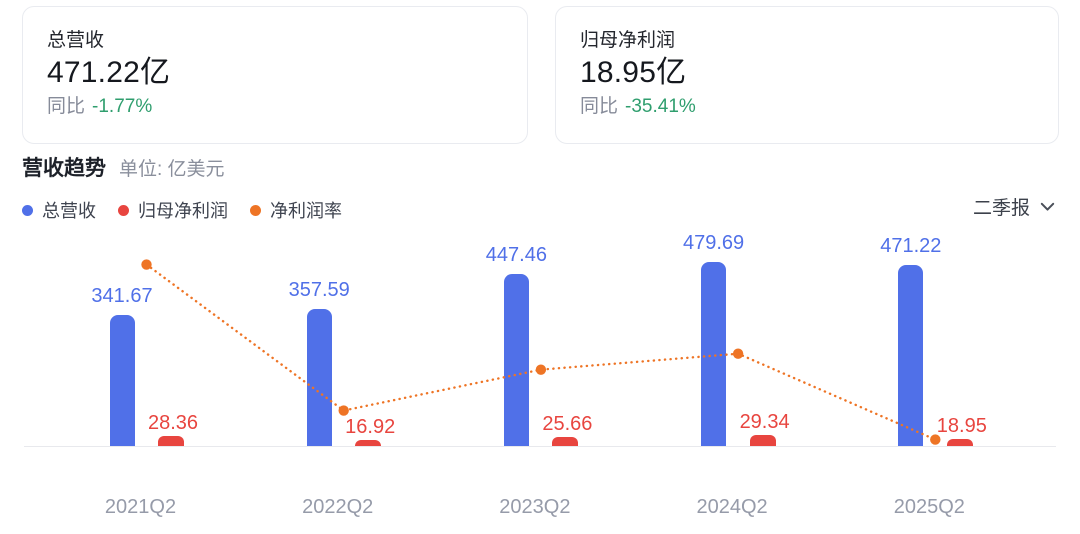 Image resolution: width=1080 pixels, height=534 pixels. Describe the element at coordinates (338, 507) in the screenshot. I see `x-axis-label: 2022Q2` at that location.